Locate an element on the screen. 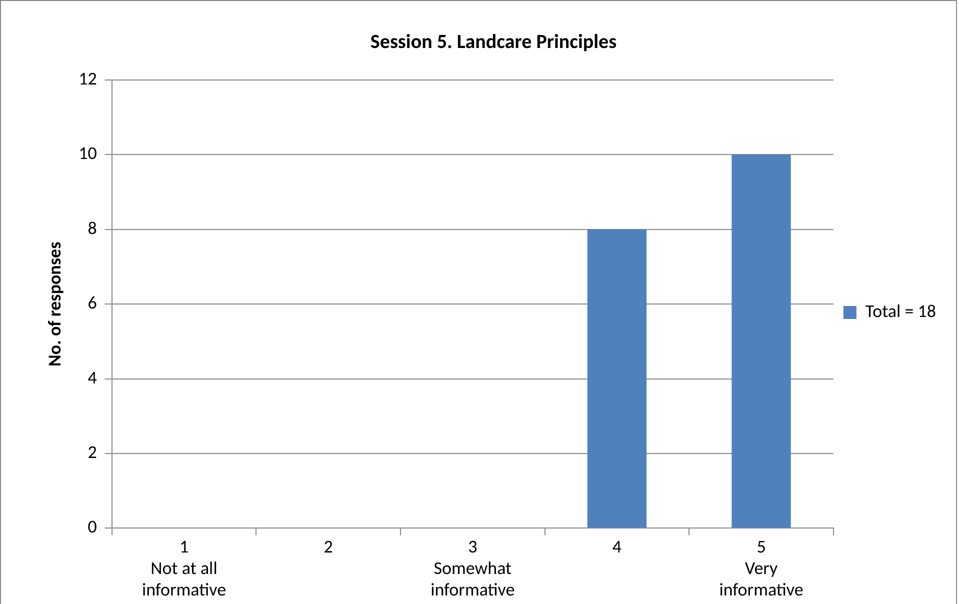 Image resolution: width=959 pixels, height=604 pixels. legend-label: Total = 18 is located at coordinates (900, 311).